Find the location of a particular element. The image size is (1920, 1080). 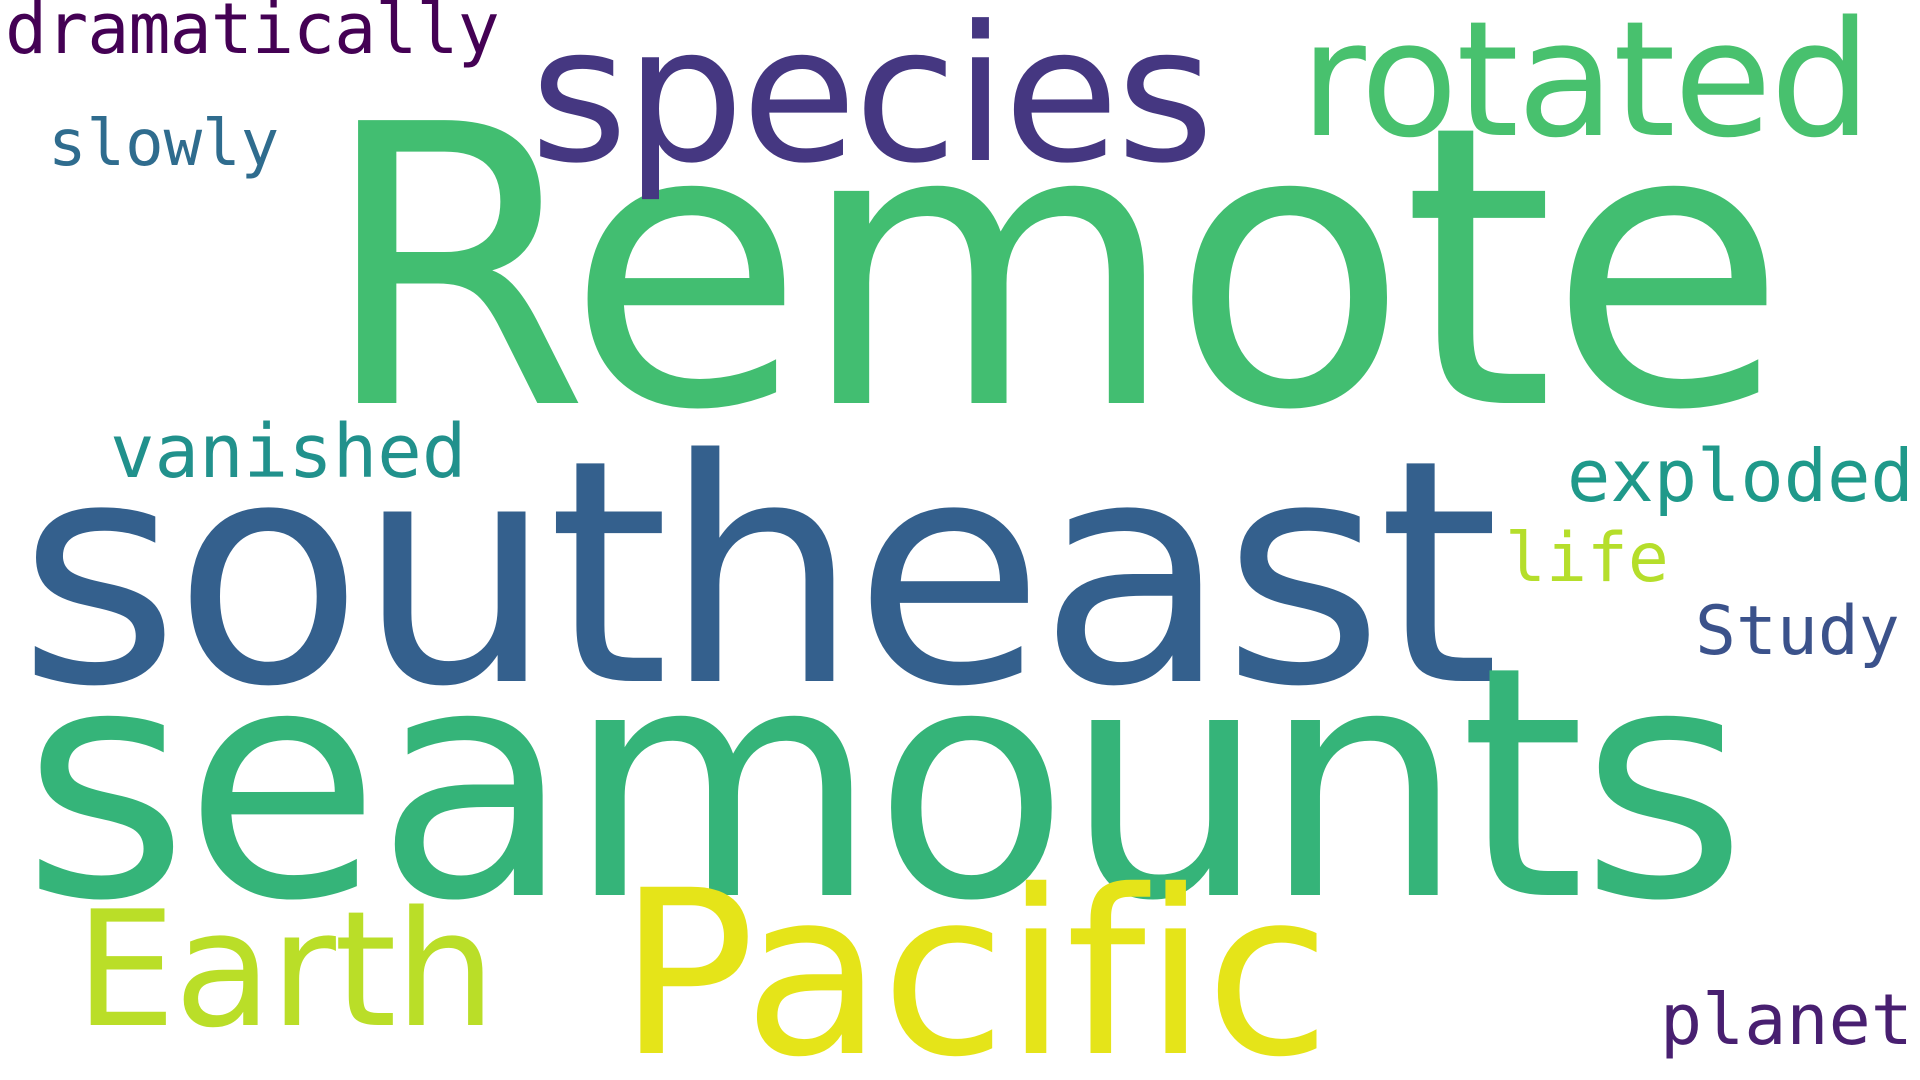

word-slowly: slowly is located at coordinates (164, 144).